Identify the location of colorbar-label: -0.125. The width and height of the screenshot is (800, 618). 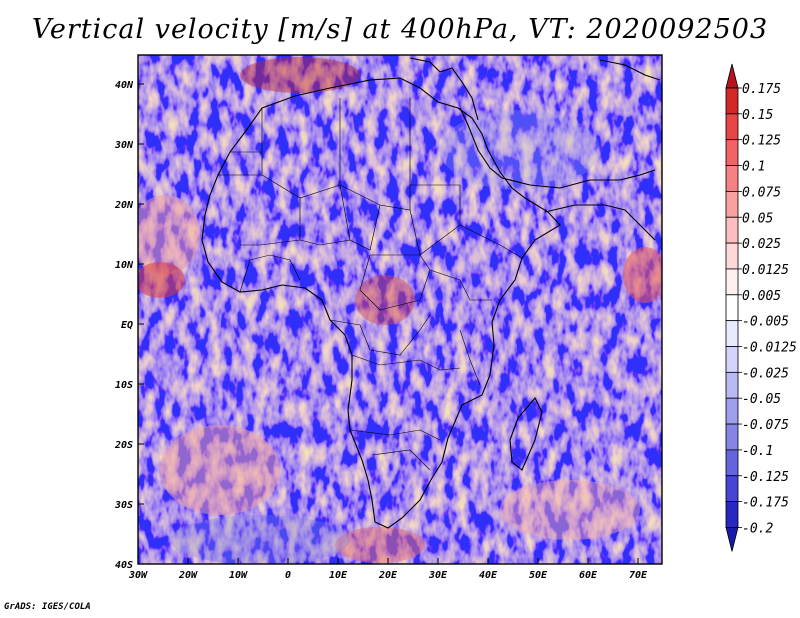
(765, 477).